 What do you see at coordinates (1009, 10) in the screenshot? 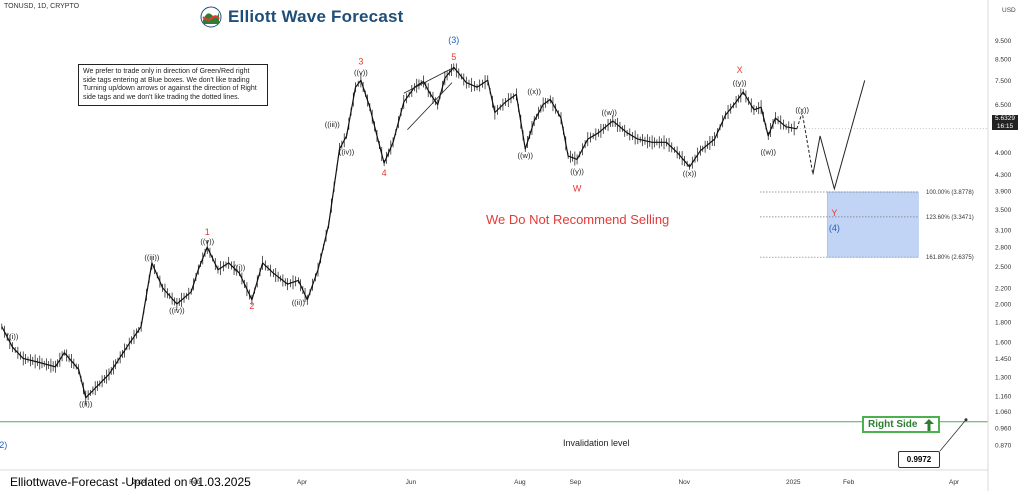
I see `currency-label: USD` at bounding box center [1009, 10].